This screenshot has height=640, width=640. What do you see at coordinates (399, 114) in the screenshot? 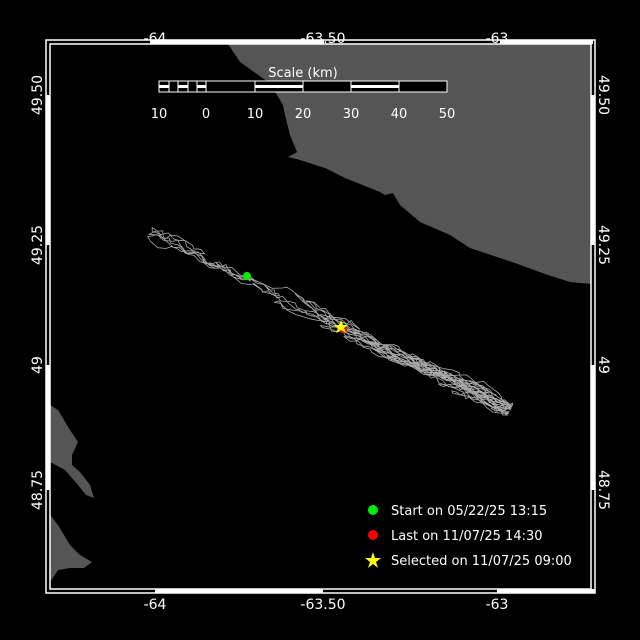
I see `scale-label: 40` at bounding box center [399, 114].